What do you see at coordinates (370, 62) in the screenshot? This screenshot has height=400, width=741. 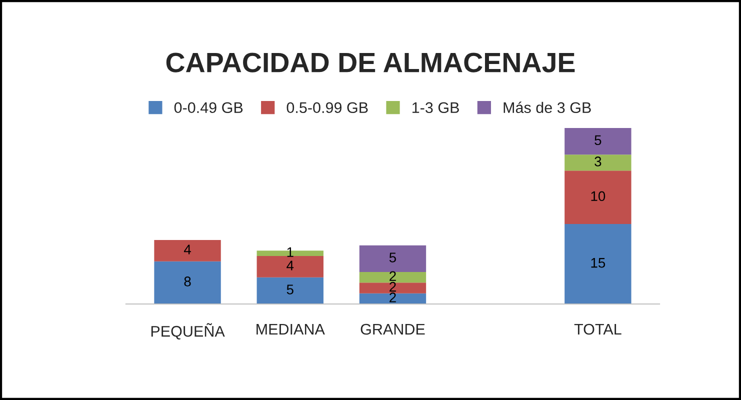 I see `chart-title: CAPACIDAD DE ALMACENAJE` at bounding box center [370, 62].